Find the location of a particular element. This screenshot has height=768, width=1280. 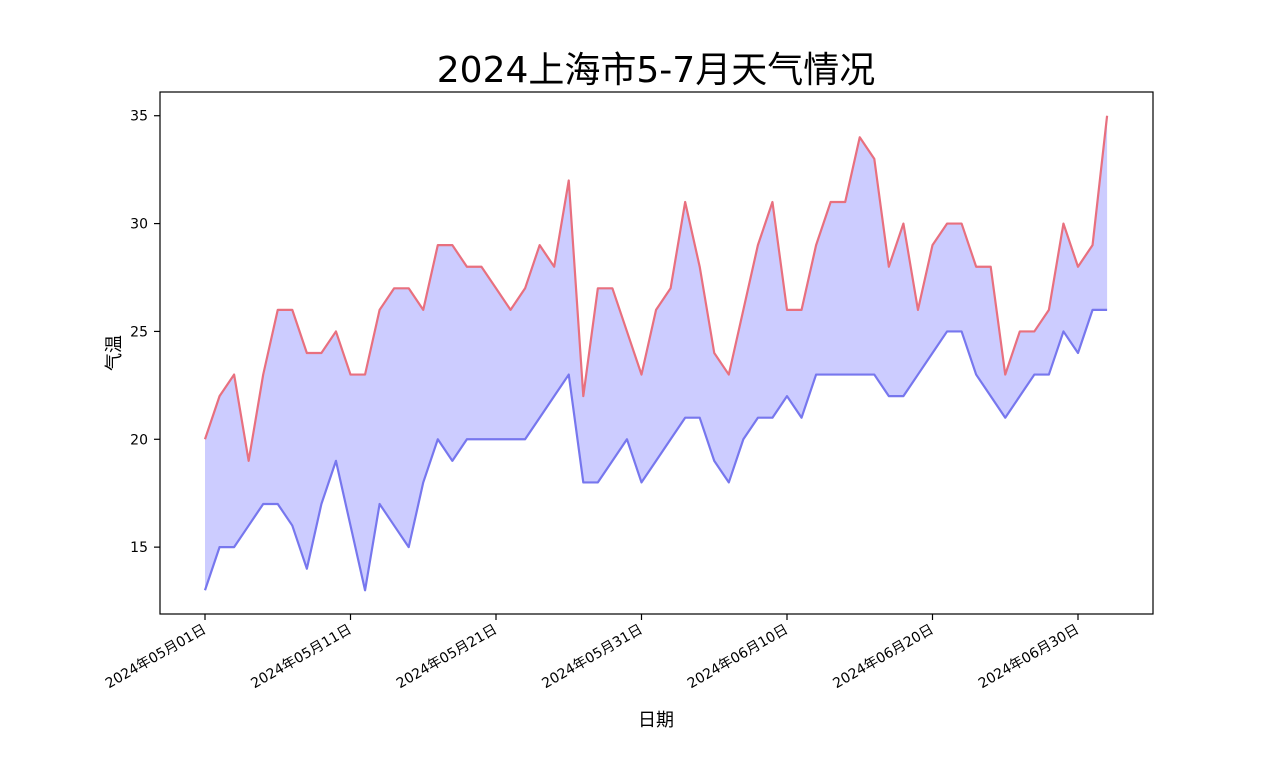

y-tick-label: 25 is located at coordinates (139, 332).